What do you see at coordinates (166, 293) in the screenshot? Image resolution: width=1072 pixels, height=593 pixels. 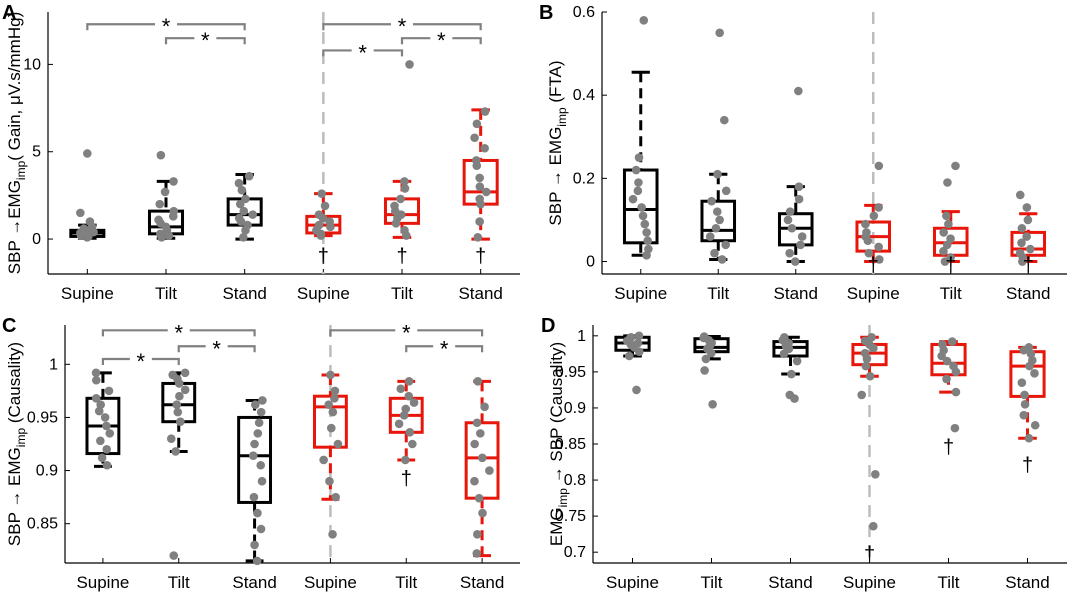 I see `a-x-tick-label: Tilt` at bounding box center [166, 293].